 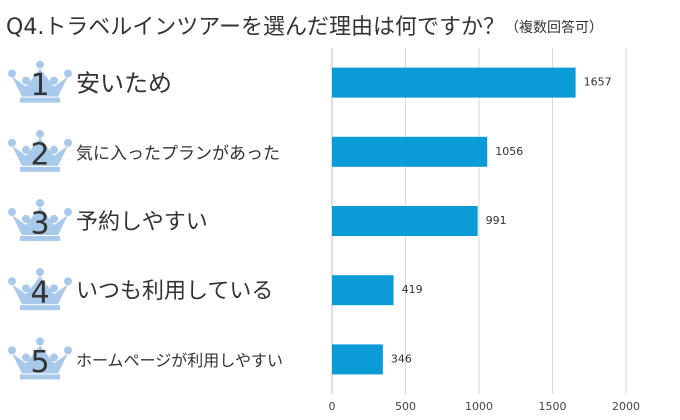 I want to click on rank-number: 5, so click(x=39, y=362).